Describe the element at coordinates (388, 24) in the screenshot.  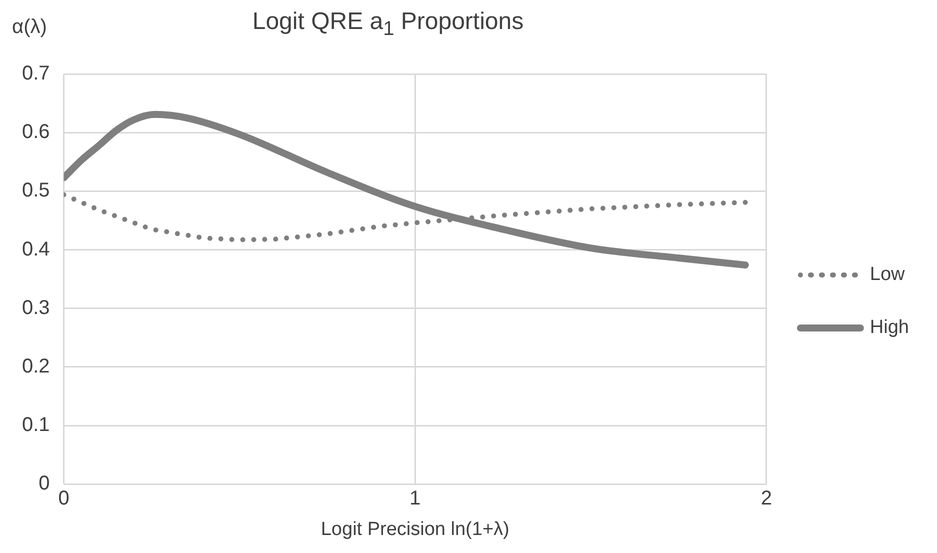
I see `chart-title: Logit QRE a$_{1}$ Proportions` at that location.